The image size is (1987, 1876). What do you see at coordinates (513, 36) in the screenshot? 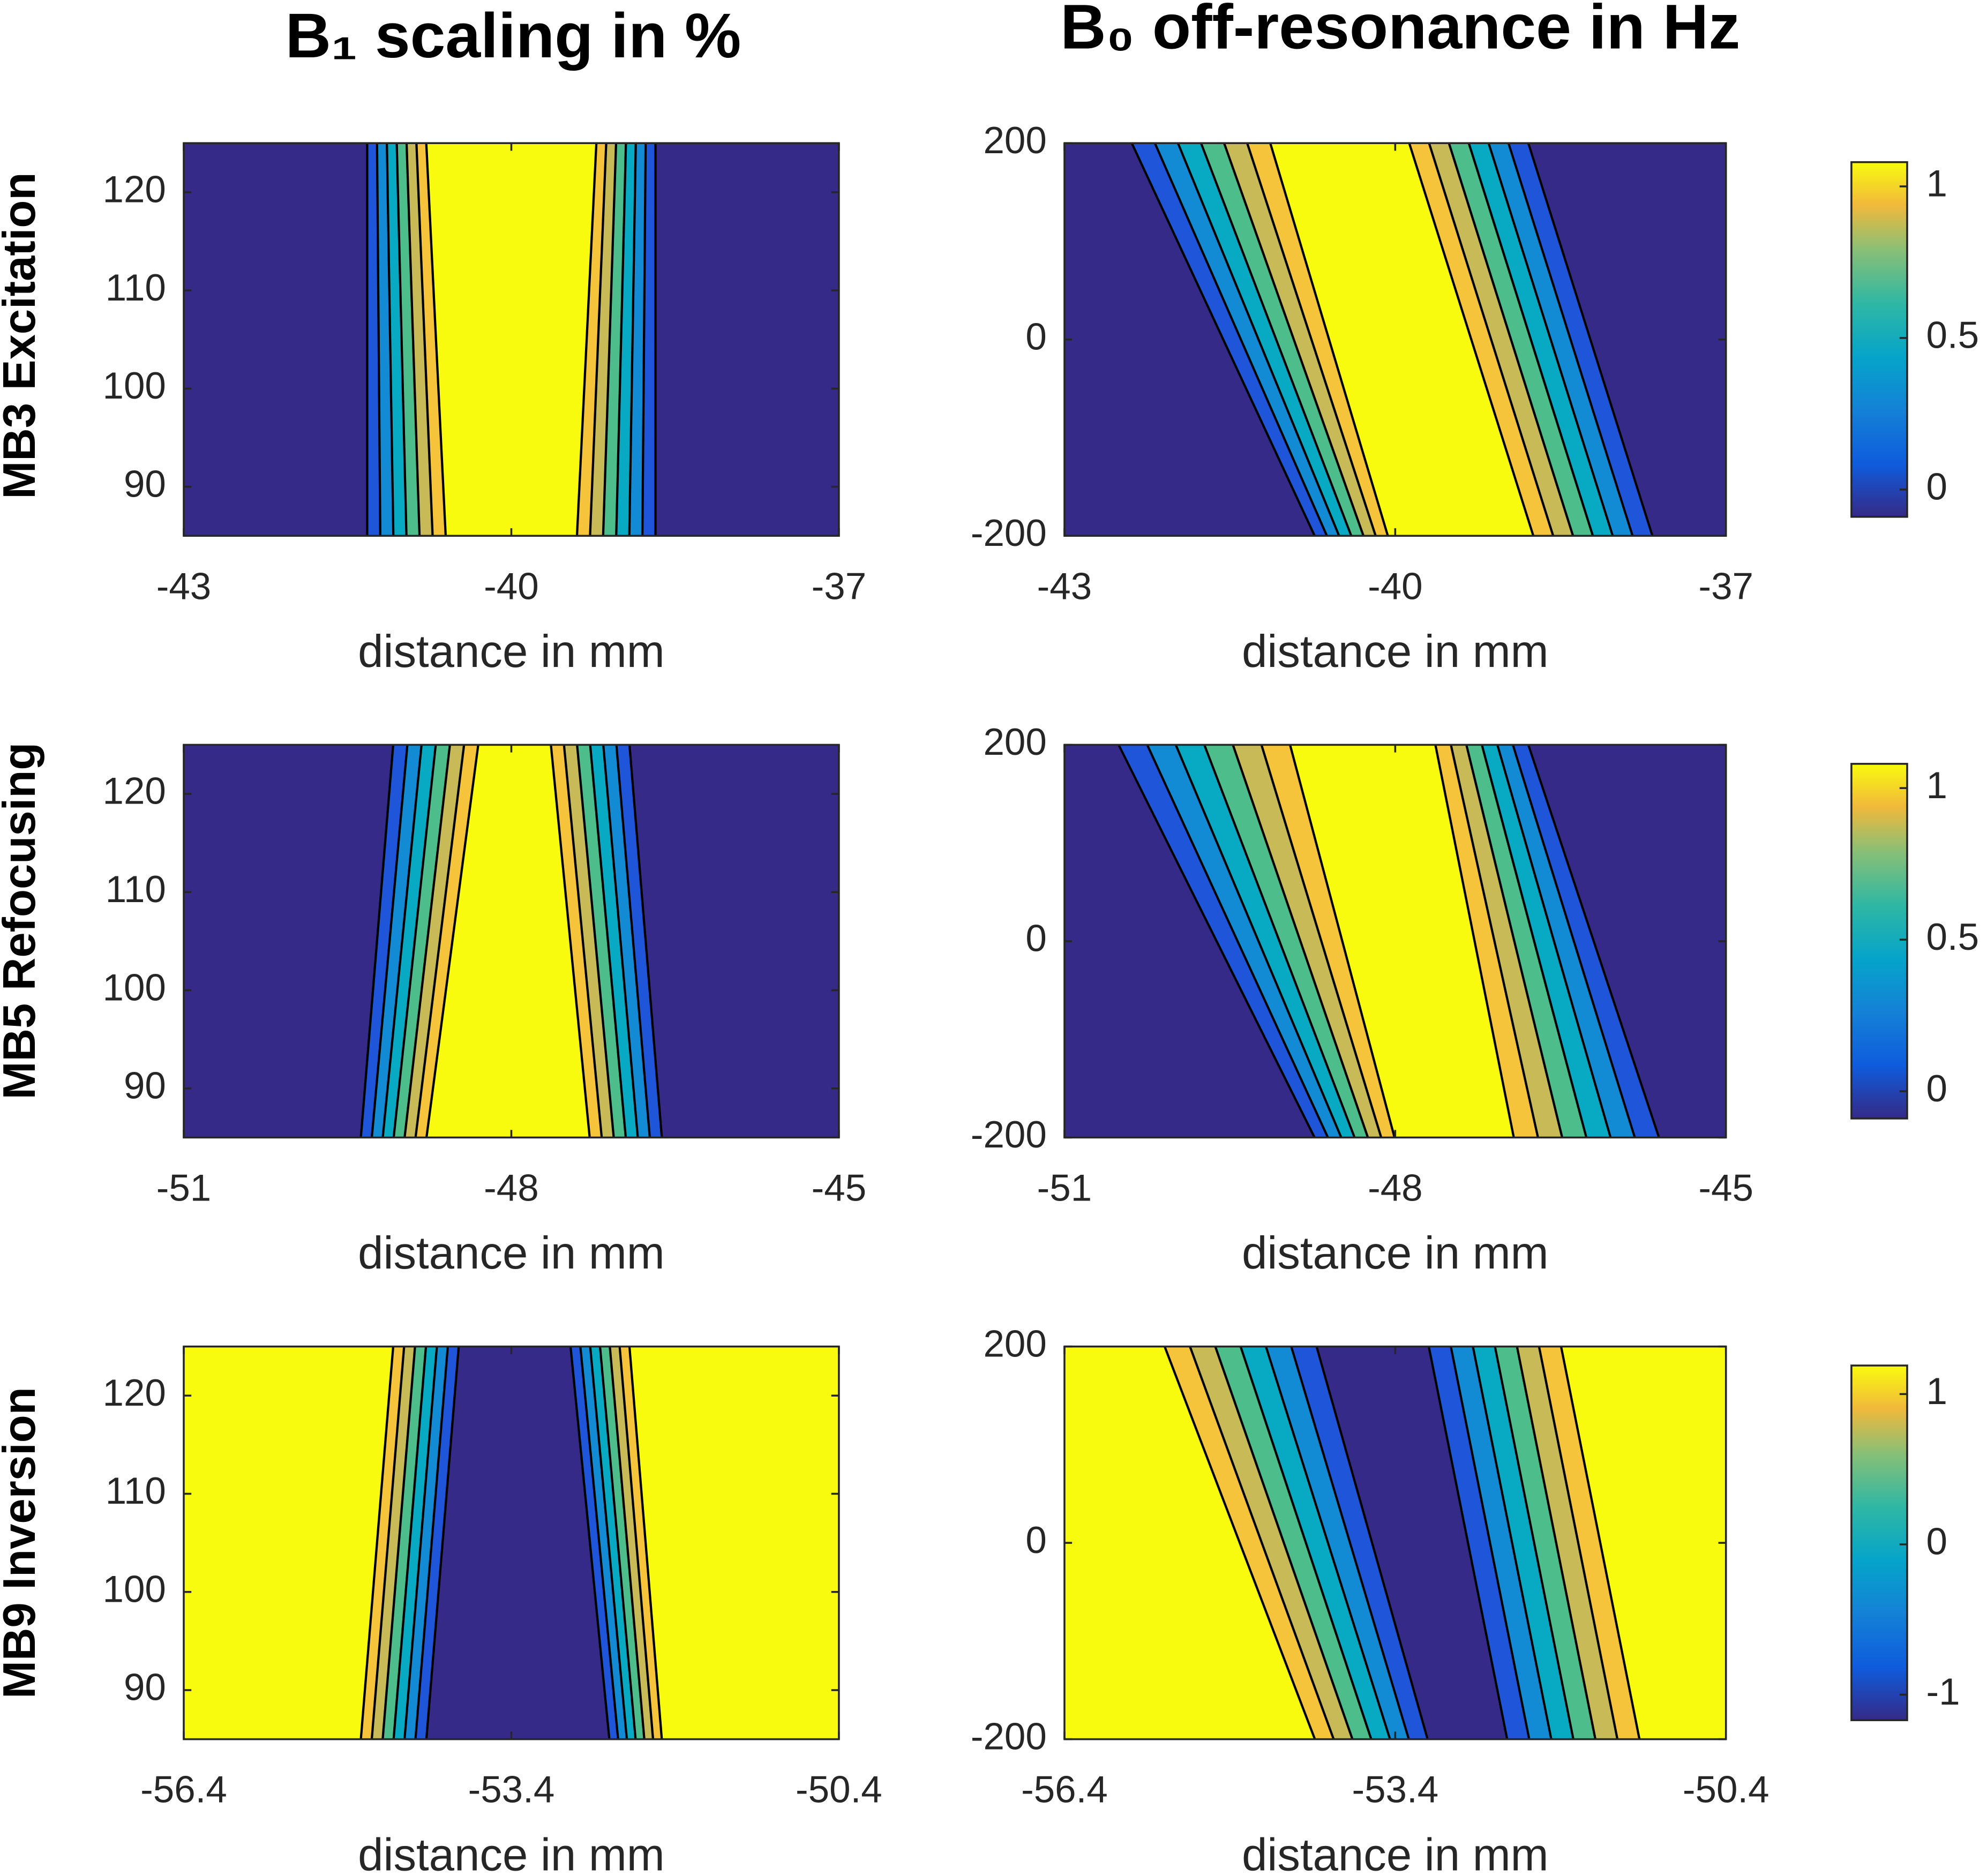
I see `column-title: B₁ scaling in %` at bounding box center [513, 36].